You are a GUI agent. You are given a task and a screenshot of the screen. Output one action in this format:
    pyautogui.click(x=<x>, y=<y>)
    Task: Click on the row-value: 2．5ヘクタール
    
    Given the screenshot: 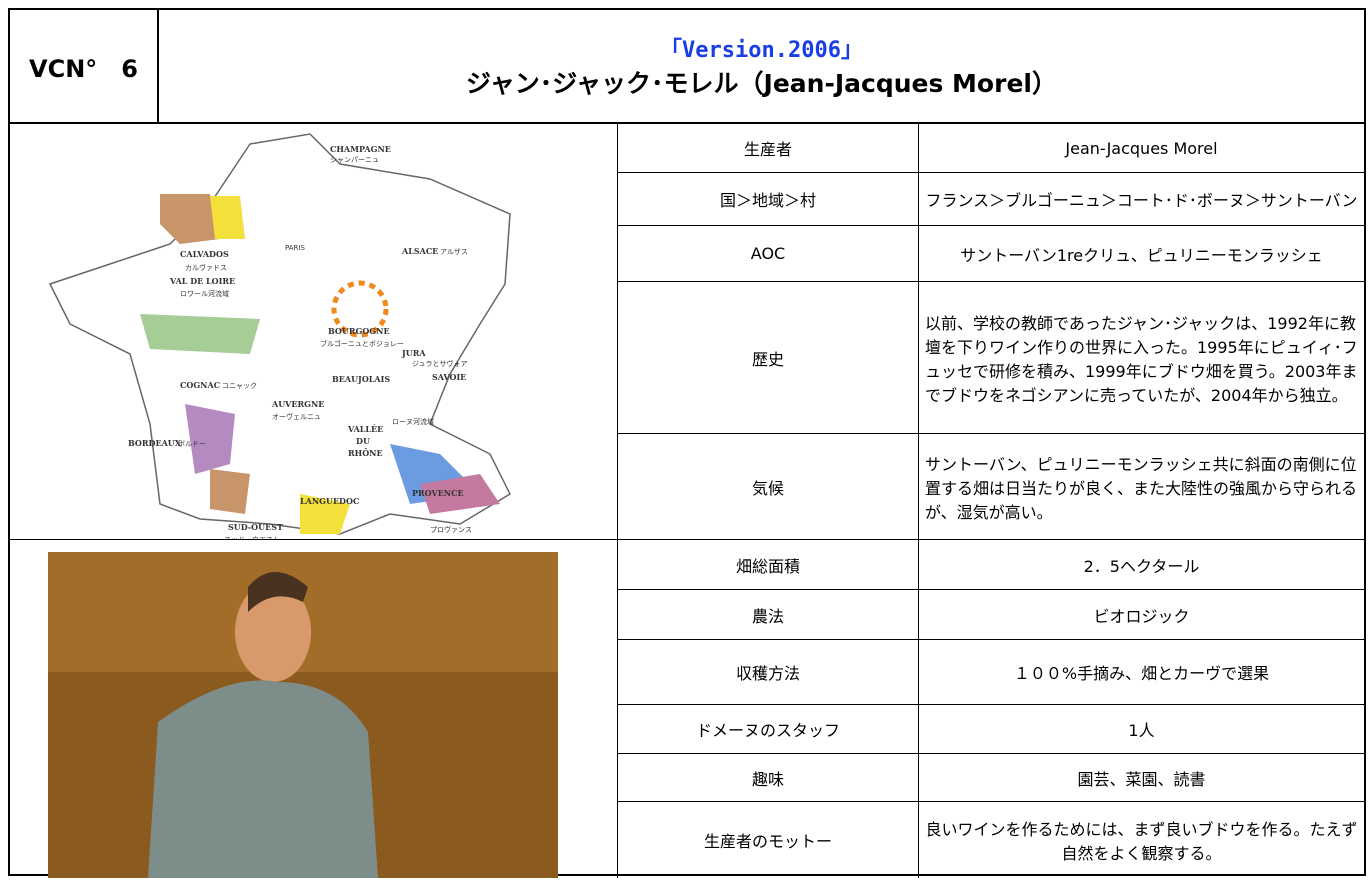 What is the action you would take?
    pyautogui.click(x=1141, y=565)
    